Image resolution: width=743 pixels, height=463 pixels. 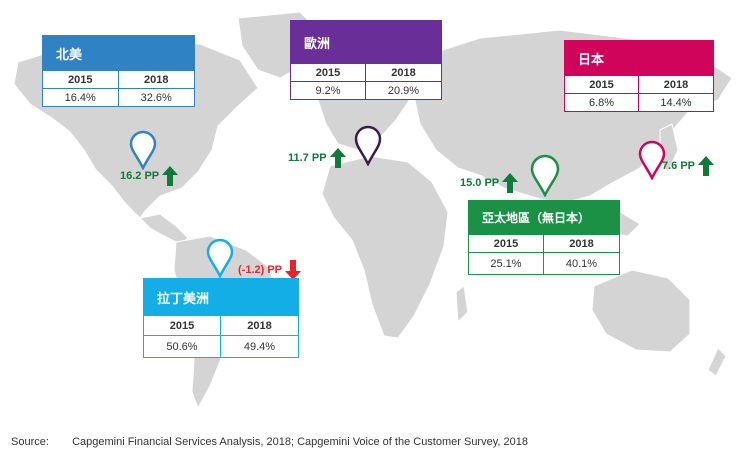 What do you see at coordinates (403, 90) in the screenshot?
I see `europe-2018-value: 20.9%` at bounding box center [403, 90].